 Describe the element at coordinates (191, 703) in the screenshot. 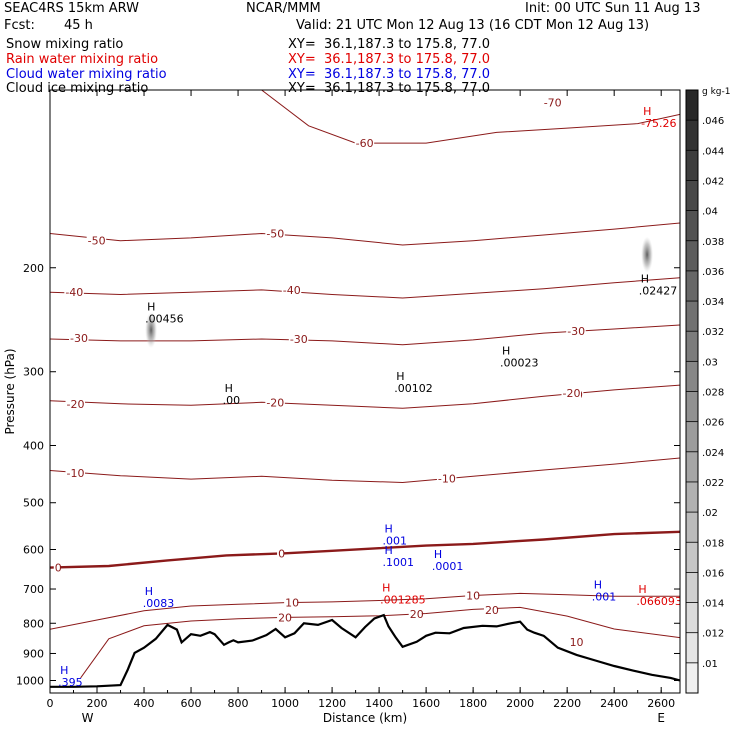

I see `x-tick-label-3: 600` at that location.